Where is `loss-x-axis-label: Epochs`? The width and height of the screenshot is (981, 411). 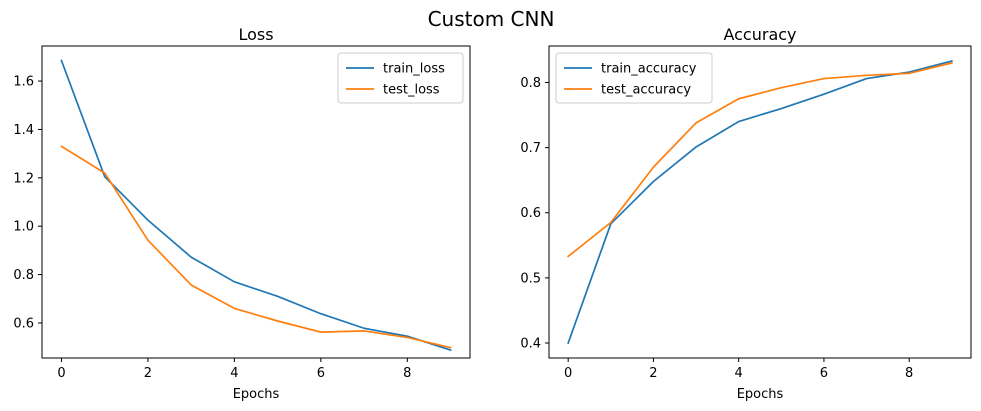 loss-x-axis-label: Epochs is located at coordinates (256, 394).